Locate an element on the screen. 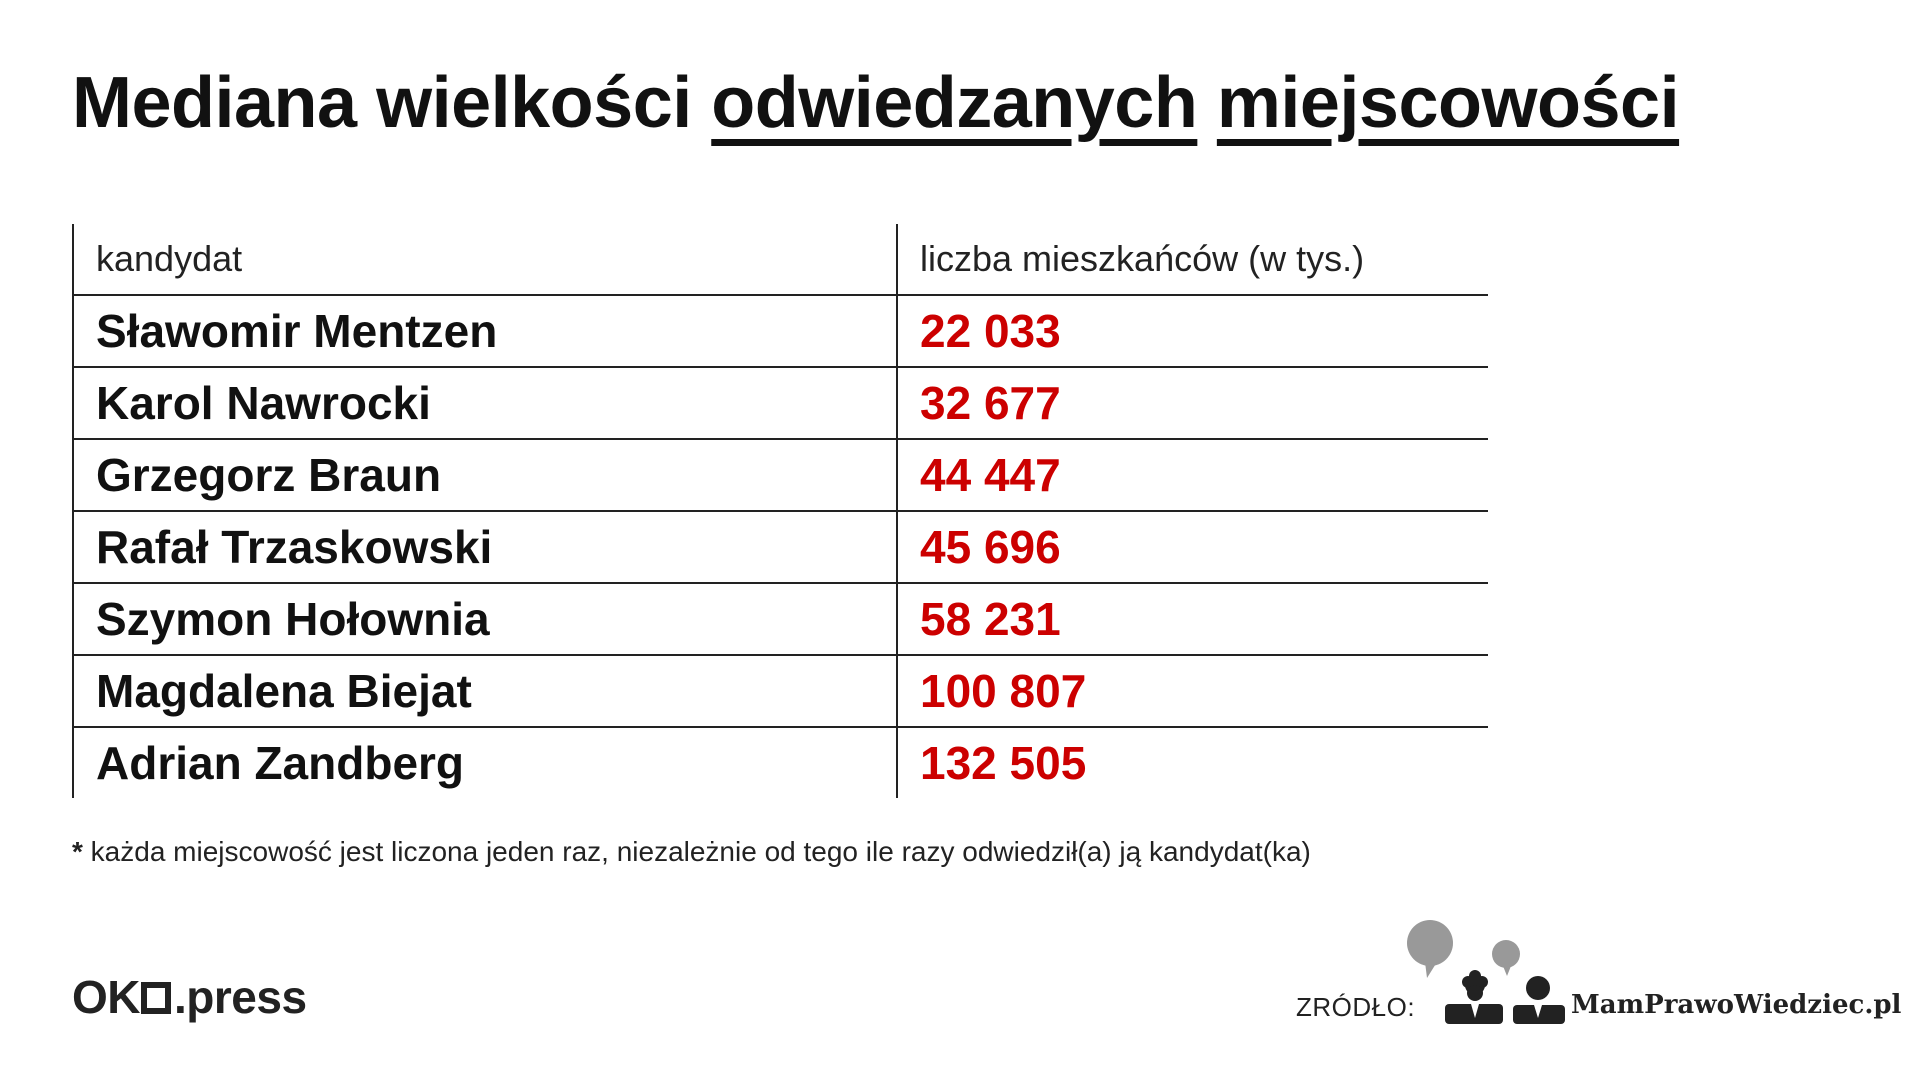 This screenshot has height=1080, width=1920. title-part-2: odwiedzanych is located at coordinates (954, 103).